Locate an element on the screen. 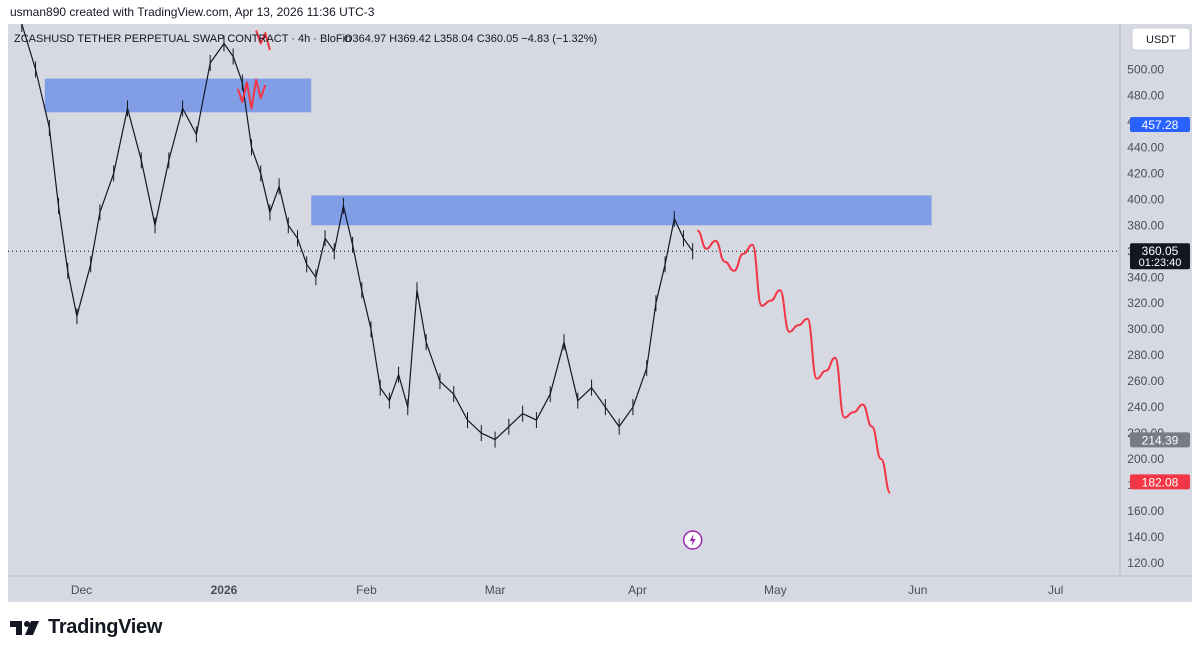  price-axis-label: 182.08 is located at coordinates (1160, 482).